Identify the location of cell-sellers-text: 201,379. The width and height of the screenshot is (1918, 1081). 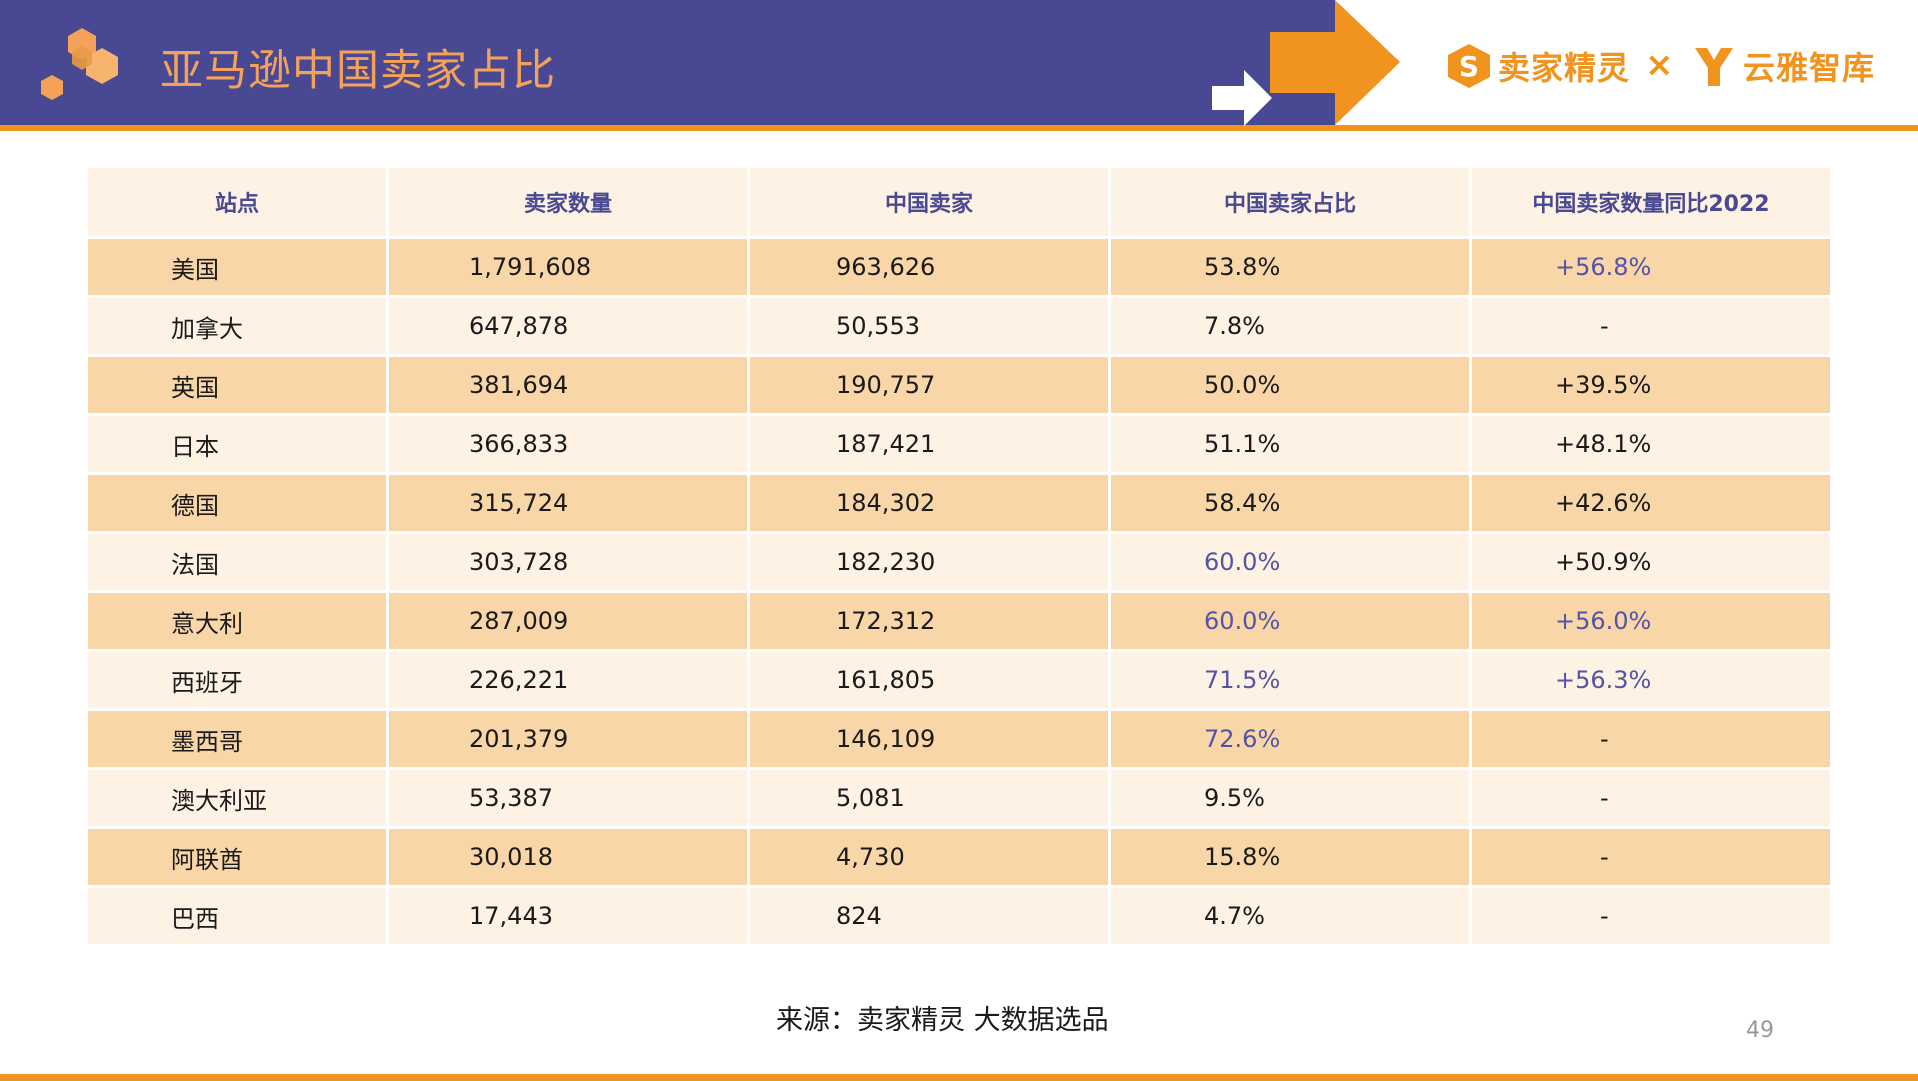
(519, 739).